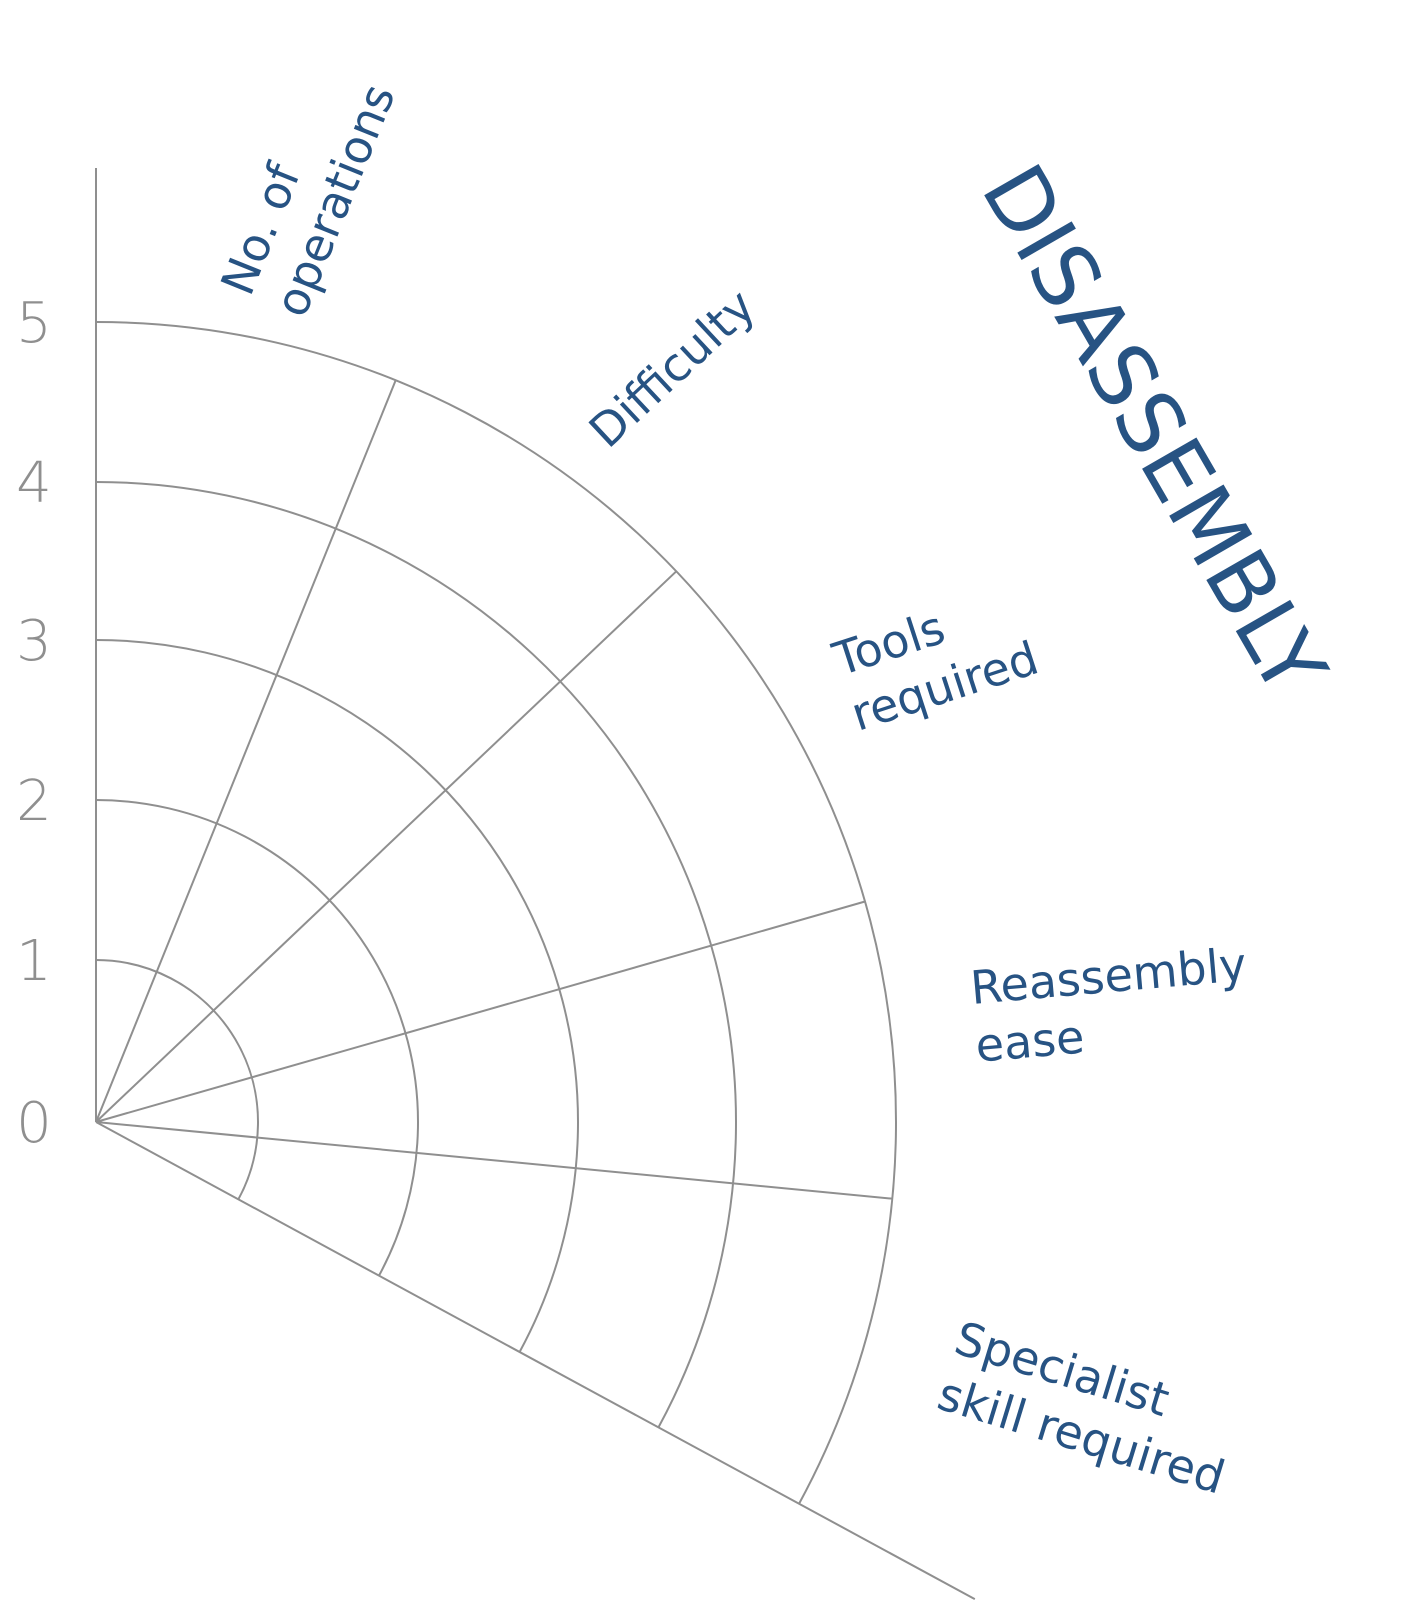 The image size is (1404, 1616). Describe the element at coordinates (1108, 976) in the screenshot. I see `category-label-line: Reassembly` at that location.